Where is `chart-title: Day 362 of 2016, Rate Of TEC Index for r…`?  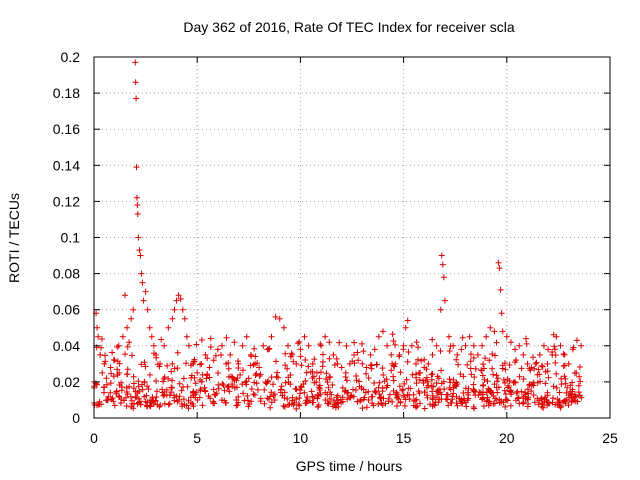 chart-title: Day 362 of 2016, Rate Of TEC Index for r… is located at coordinates (348, 27).